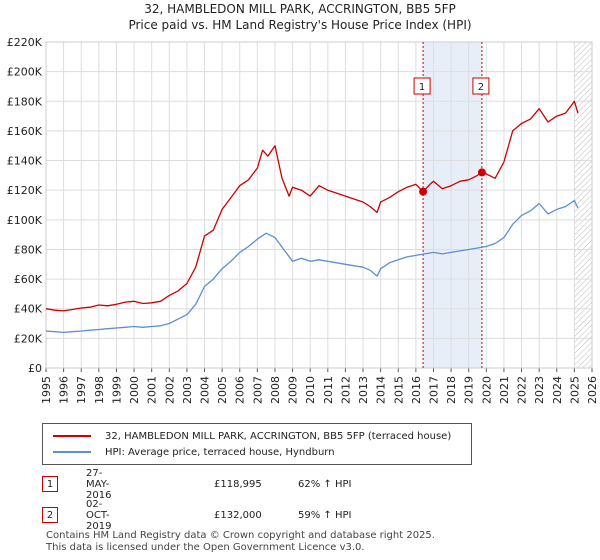 The height and width of the screenshot is (560, 600). What do you see at coordinates (222, 390) in the screenshot?
I see `x-tick-label: 2005` at bounding box center [222, 390].